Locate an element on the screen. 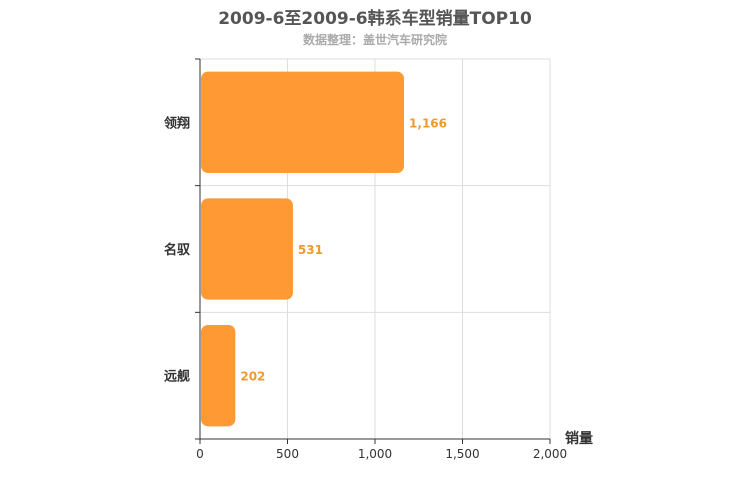 The height and width of the screenshot is (500, 750). data-label: 1,166 is located at coordinates (428, 123).